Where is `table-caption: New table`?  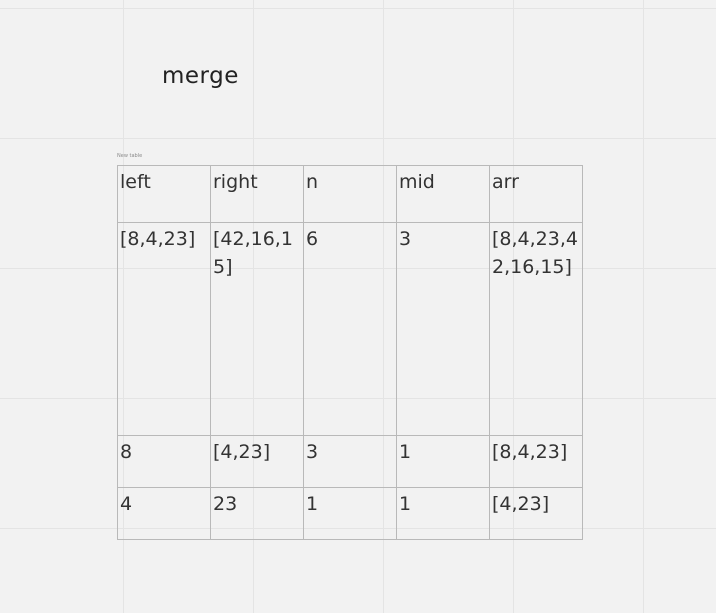 table-caption: New table is located at coordinates (130, 156).